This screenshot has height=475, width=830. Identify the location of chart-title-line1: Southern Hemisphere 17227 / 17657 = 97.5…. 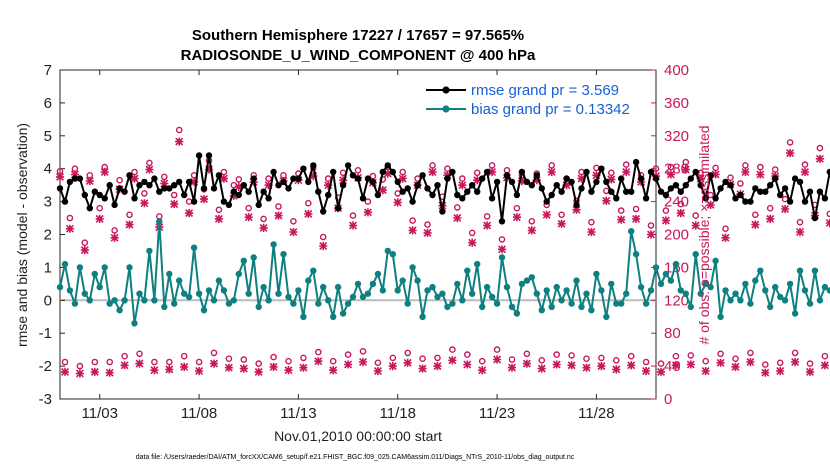
(358, 35).